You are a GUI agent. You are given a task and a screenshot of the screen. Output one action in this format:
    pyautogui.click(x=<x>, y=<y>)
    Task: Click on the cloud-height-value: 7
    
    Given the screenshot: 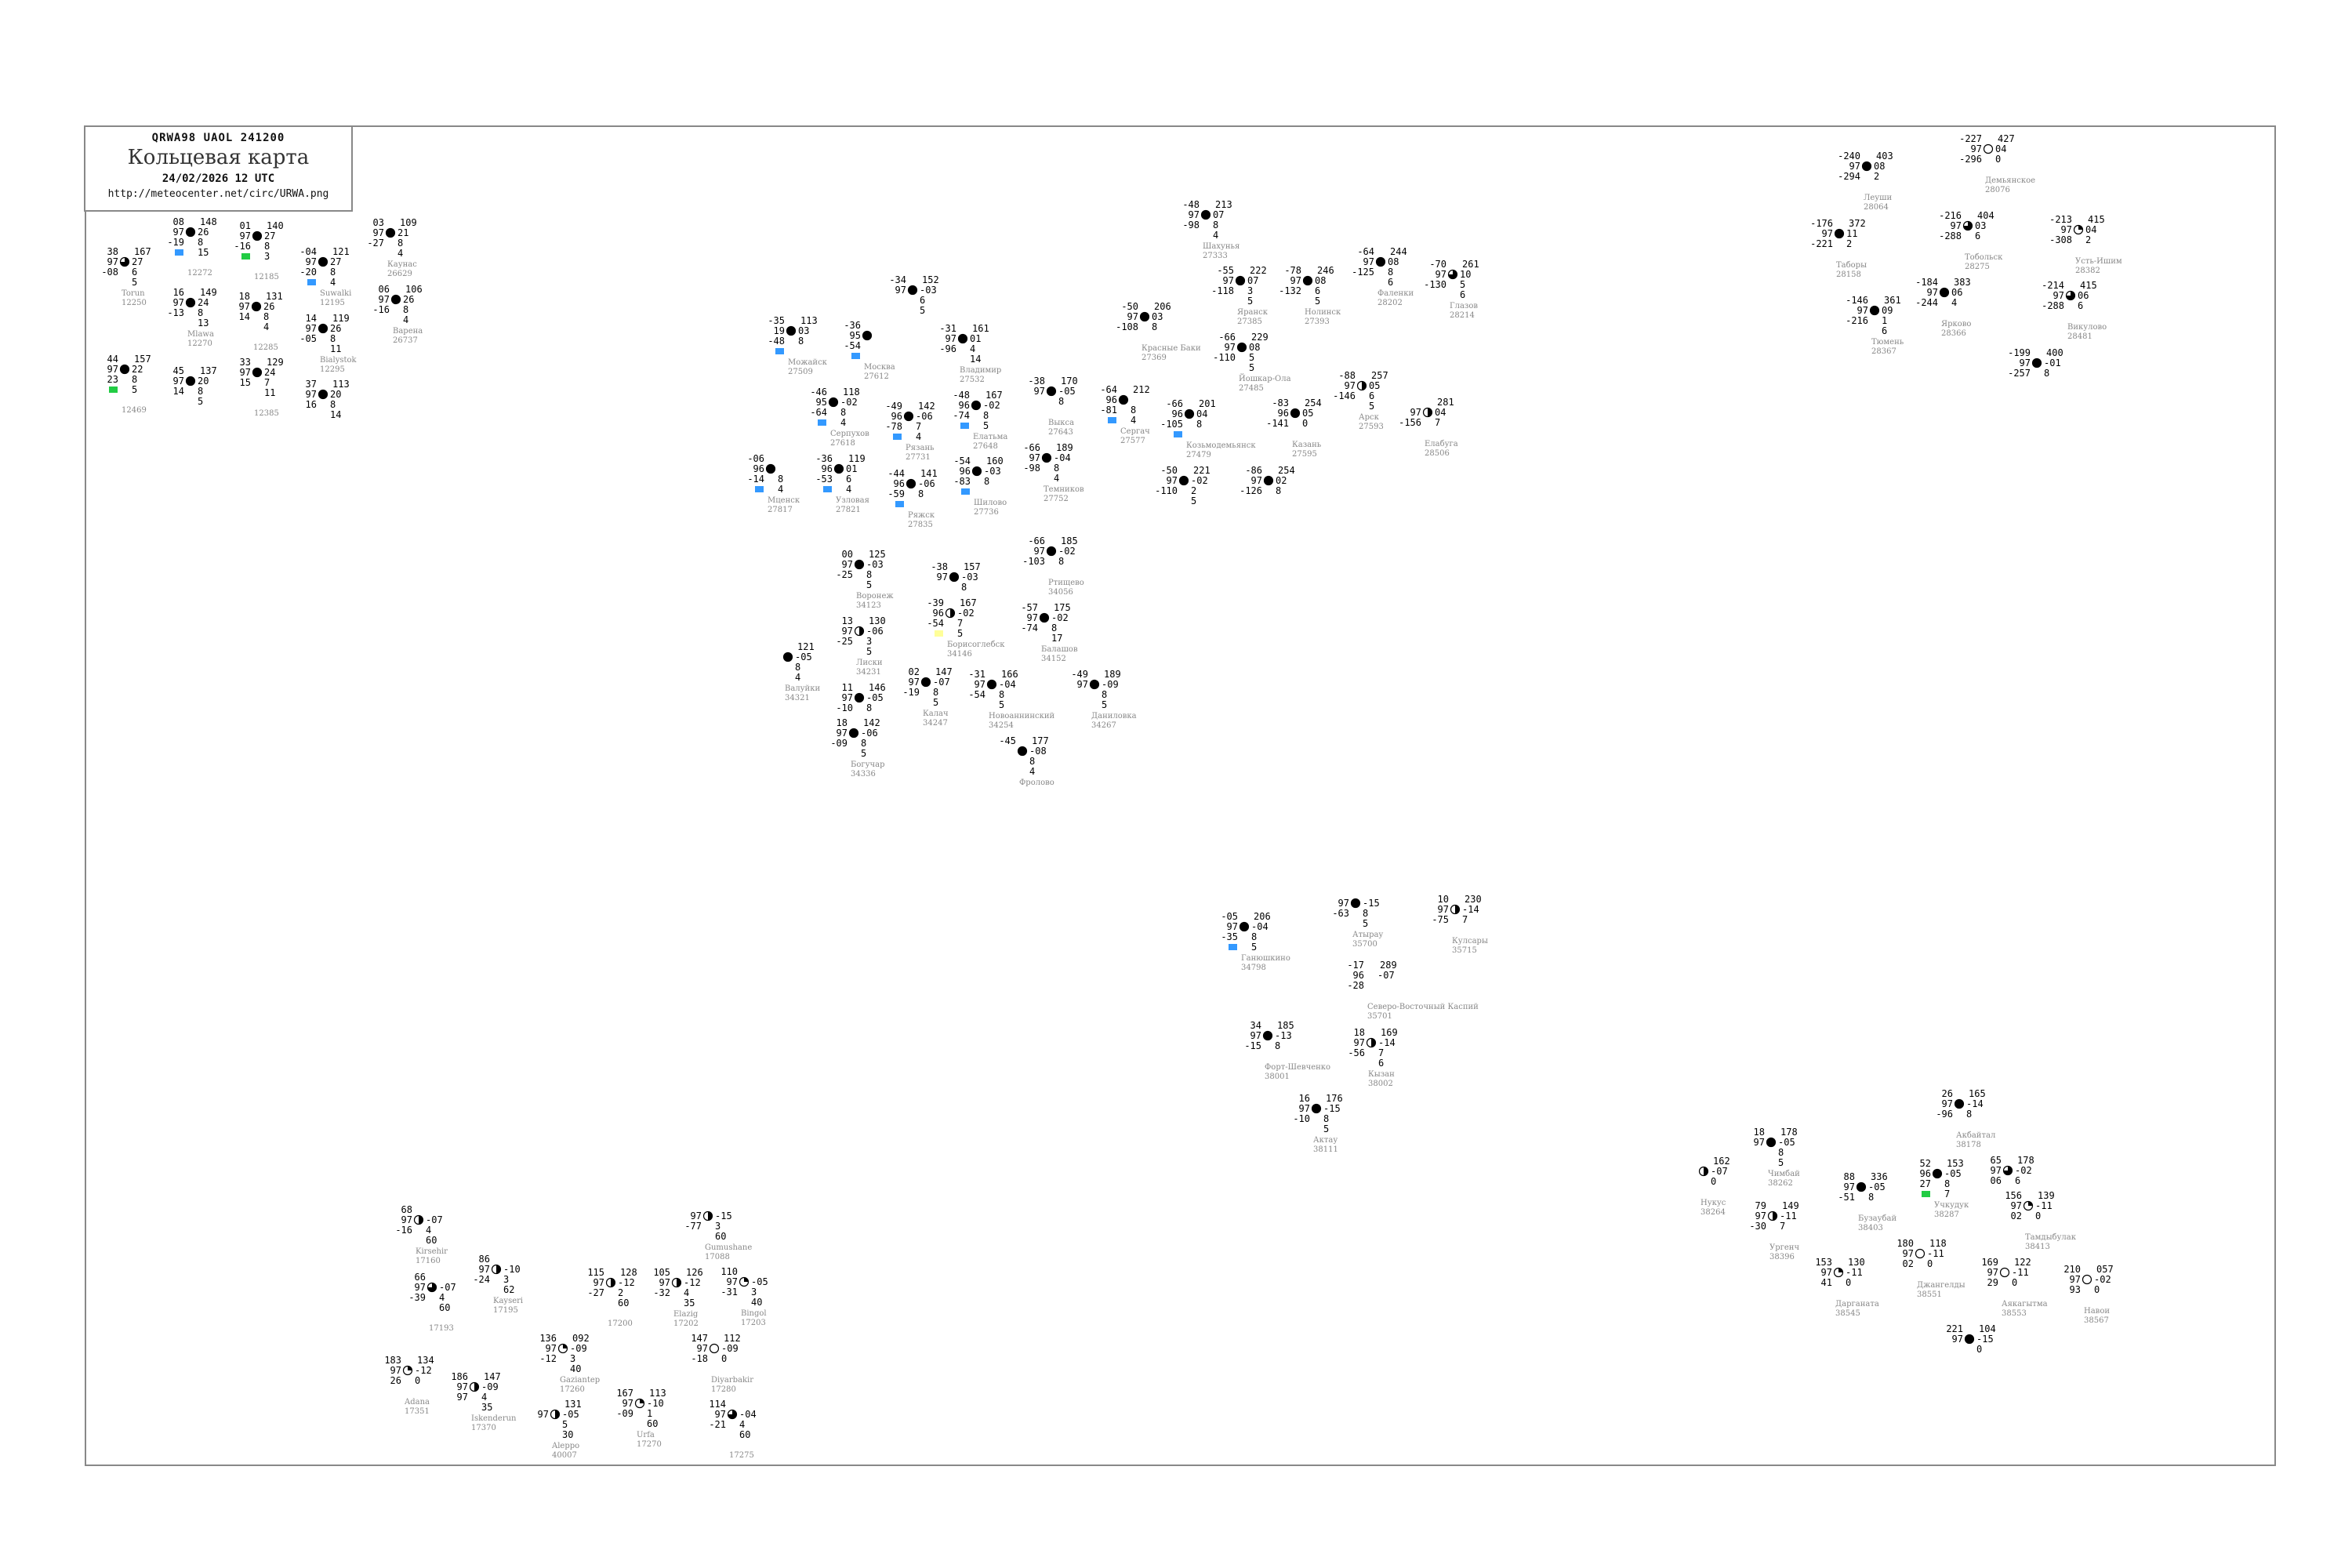 What is the action you would take?
    pyautogui.click(x=961, y=623)
    